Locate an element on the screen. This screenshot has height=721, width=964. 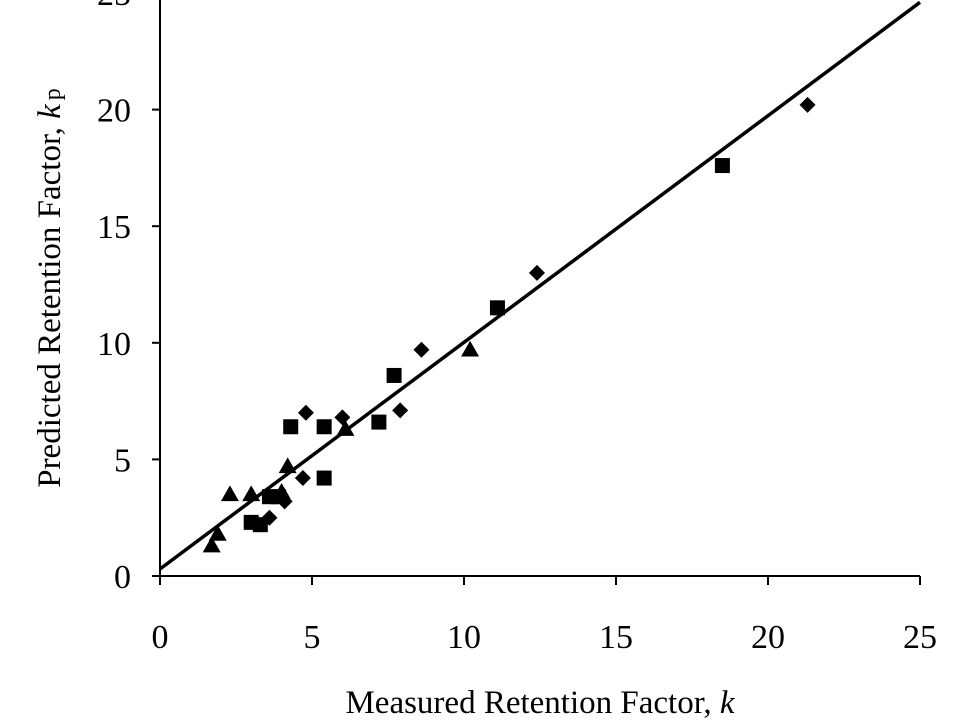
x-tick-label: 15 is located at coordinates (616, 637).